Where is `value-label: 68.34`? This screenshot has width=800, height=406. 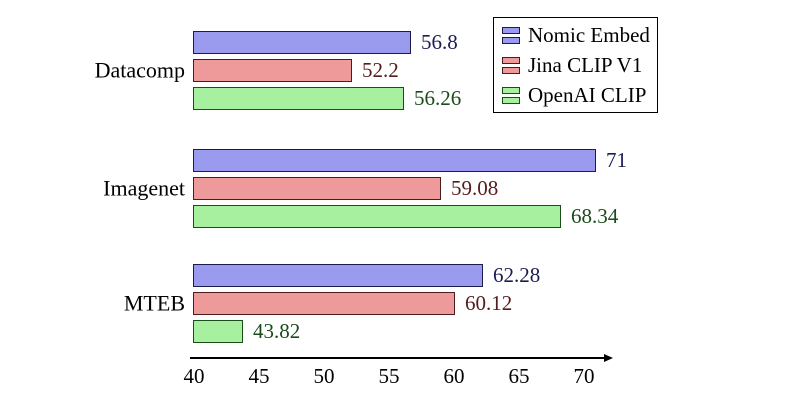 value-label: 68.34 is located at coordinates (595, 215).